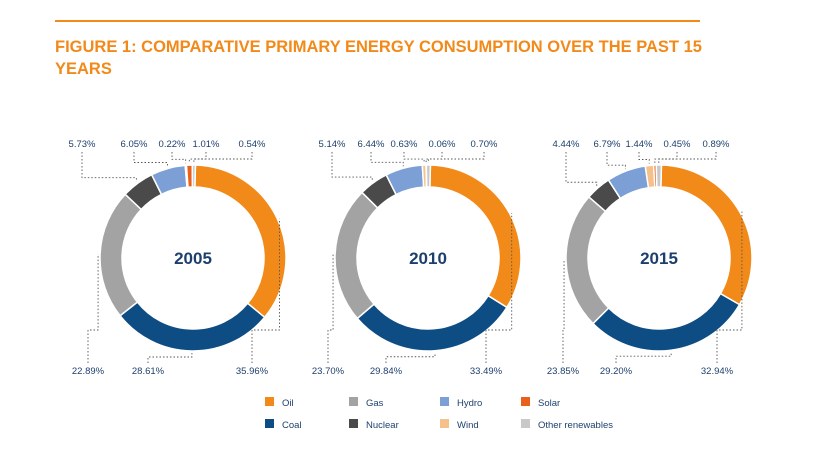  I want to click on legend-swatch-hydro, so click(444, 401).